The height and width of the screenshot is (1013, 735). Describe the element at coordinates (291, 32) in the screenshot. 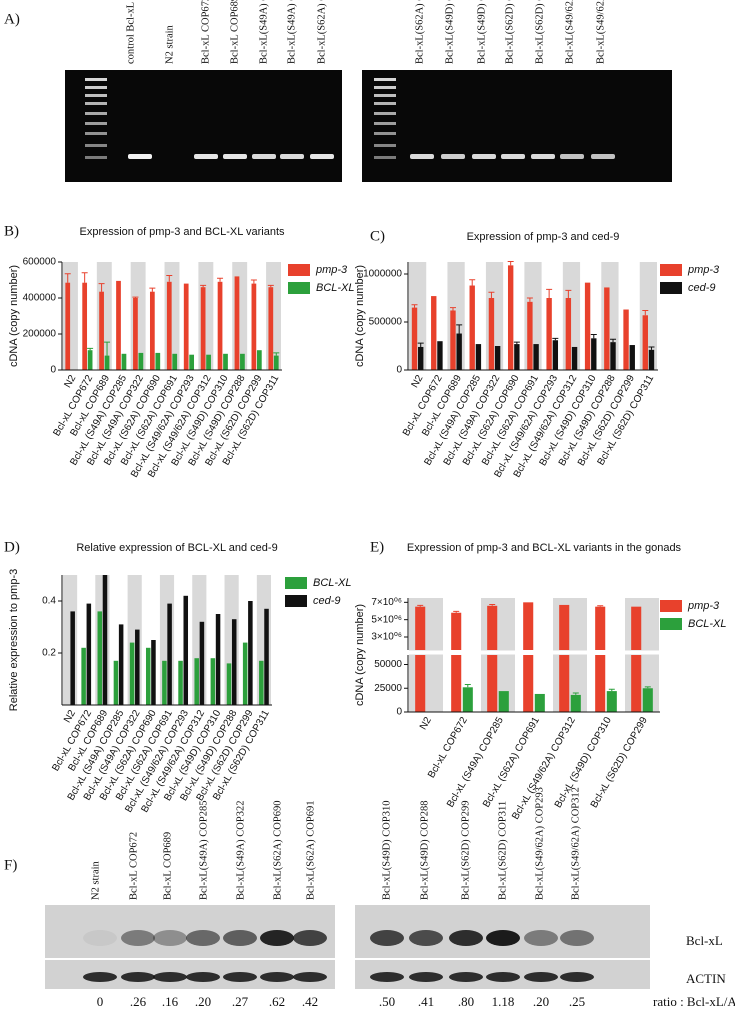

I see `lane-label: Bcl-xL(S49A) COP322` at that location.